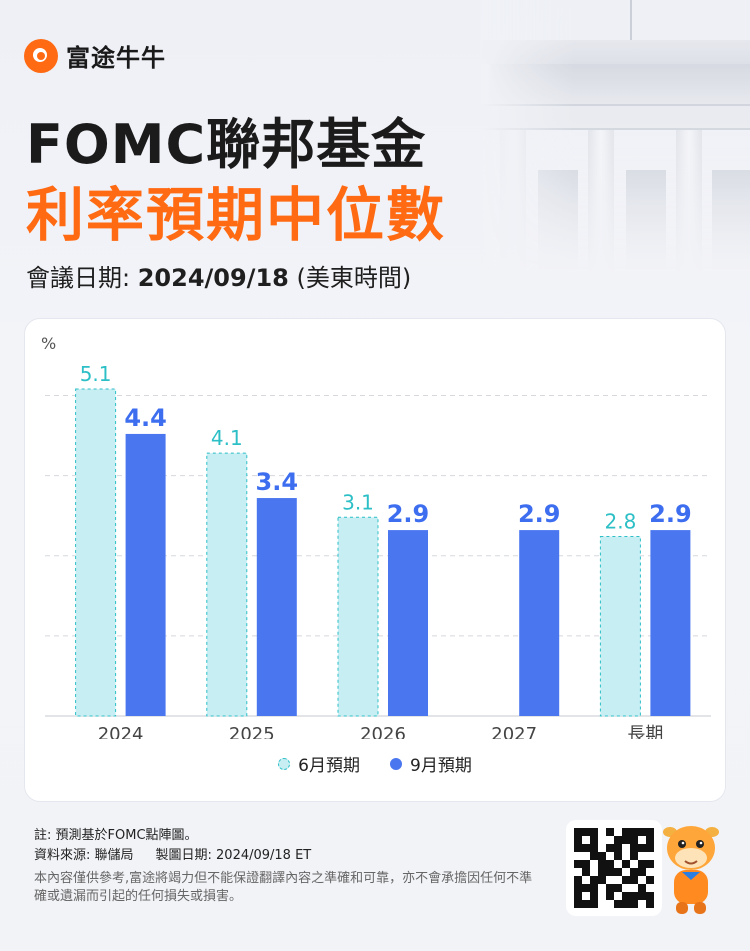 Image resolution: width=750 pixels, height=951 pixels. Describe the element at coordinates (358, 502) in the screenshot. I see `data-label-june: 3.1` at that location.